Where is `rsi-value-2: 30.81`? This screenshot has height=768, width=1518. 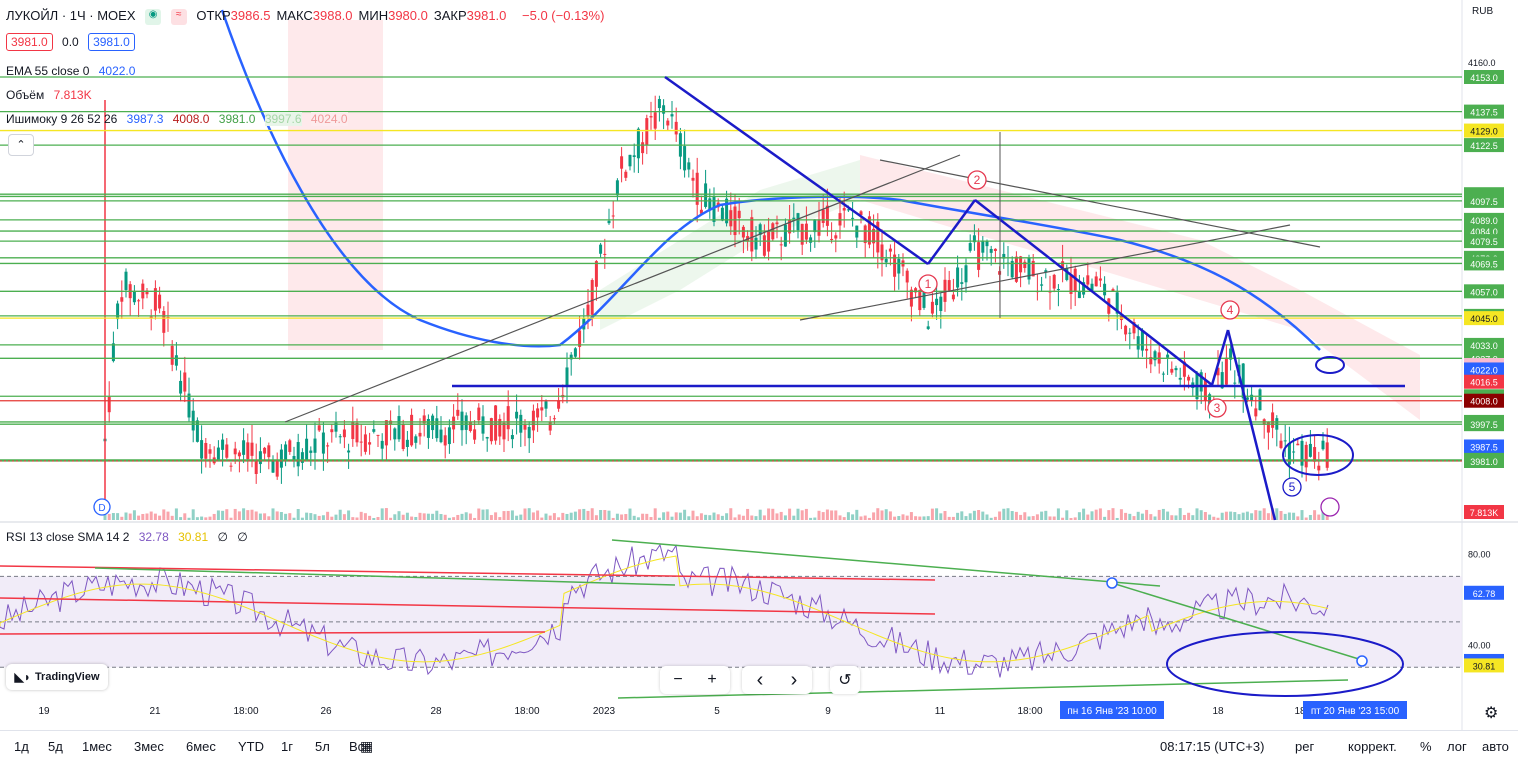
rsi-value-2: 30.81 is located at coordinates (193, 537).